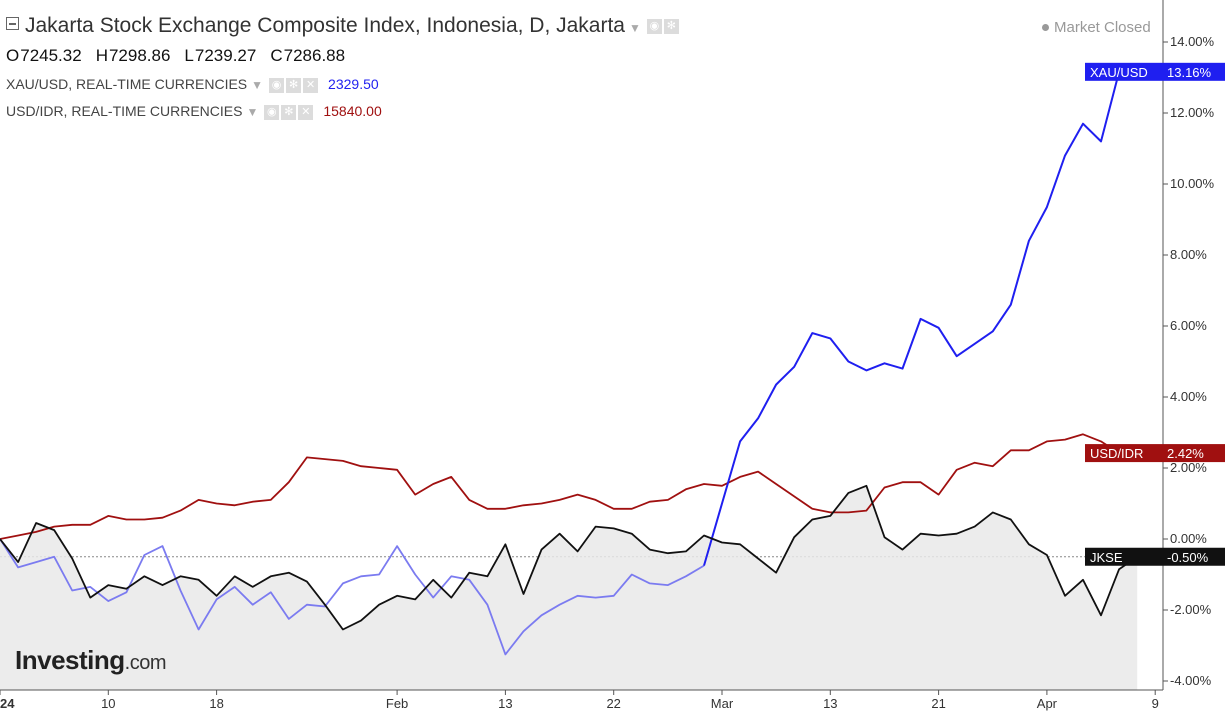 The width and height of the screenshot is (1229, 712). What do you see at coordinates (314, 55) in the screenshot?
I see `close-value: 7286.88` at bounding box center [314, 55].